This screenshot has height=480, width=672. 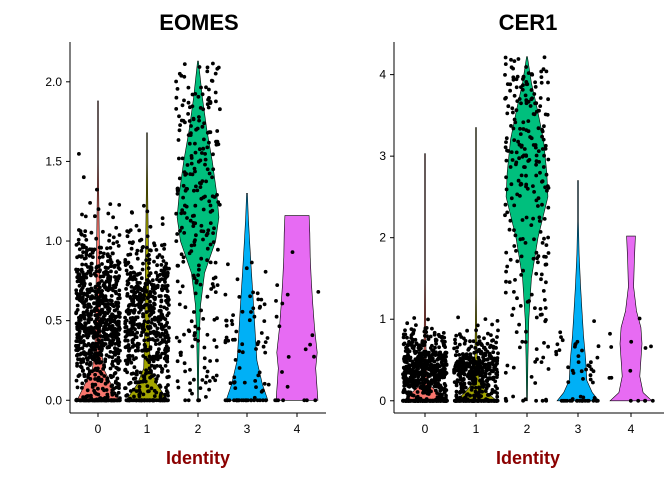 I want to click on x-tick-label: 2, so click(x=198, y=429).